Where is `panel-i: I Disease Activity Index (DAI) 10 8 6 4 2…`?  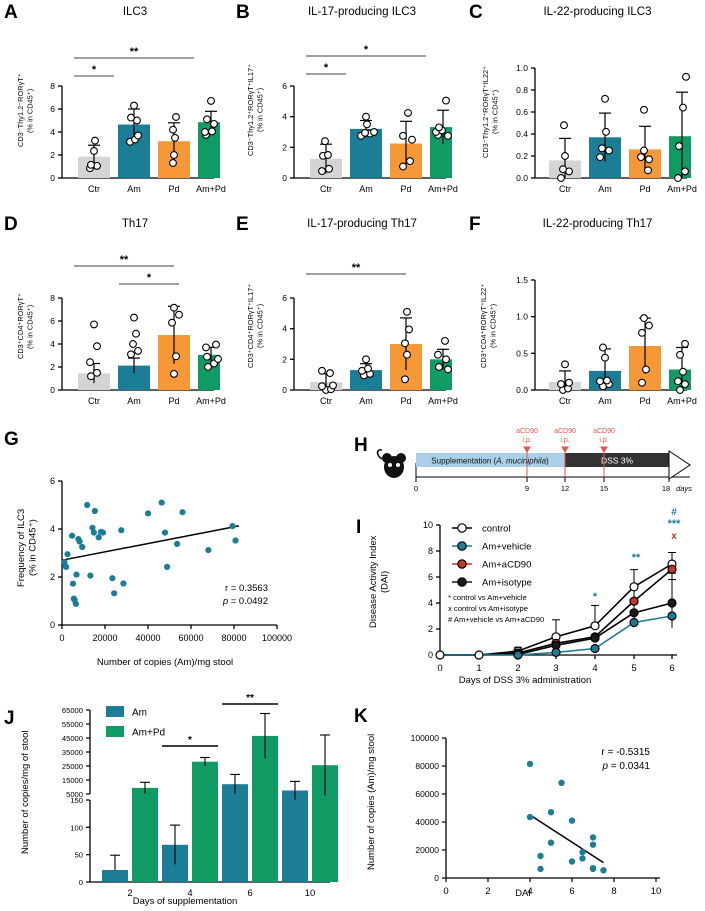 panel-i: I Disease Activity Index (DAI) 10 8 6 4 2… is located at coordinates (527, 595).